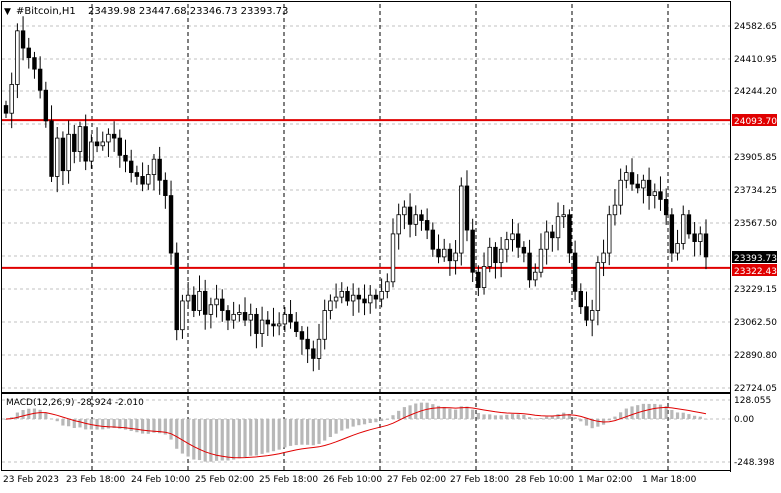  I want to click on level-label-upper: 24093.70, so click(755, 122).